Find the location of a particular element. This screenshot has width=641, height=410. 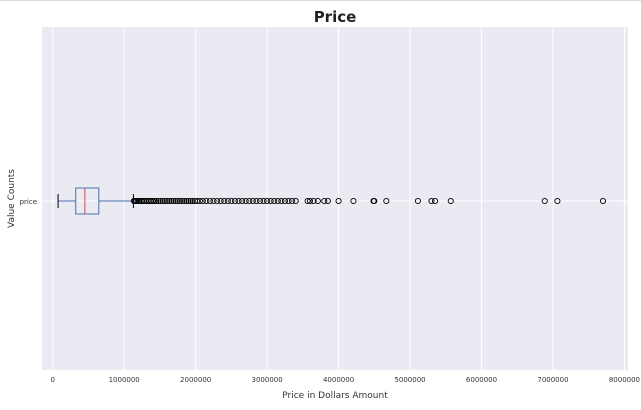

x-tick-label: 2000000 is located at coordinates (195, 380).